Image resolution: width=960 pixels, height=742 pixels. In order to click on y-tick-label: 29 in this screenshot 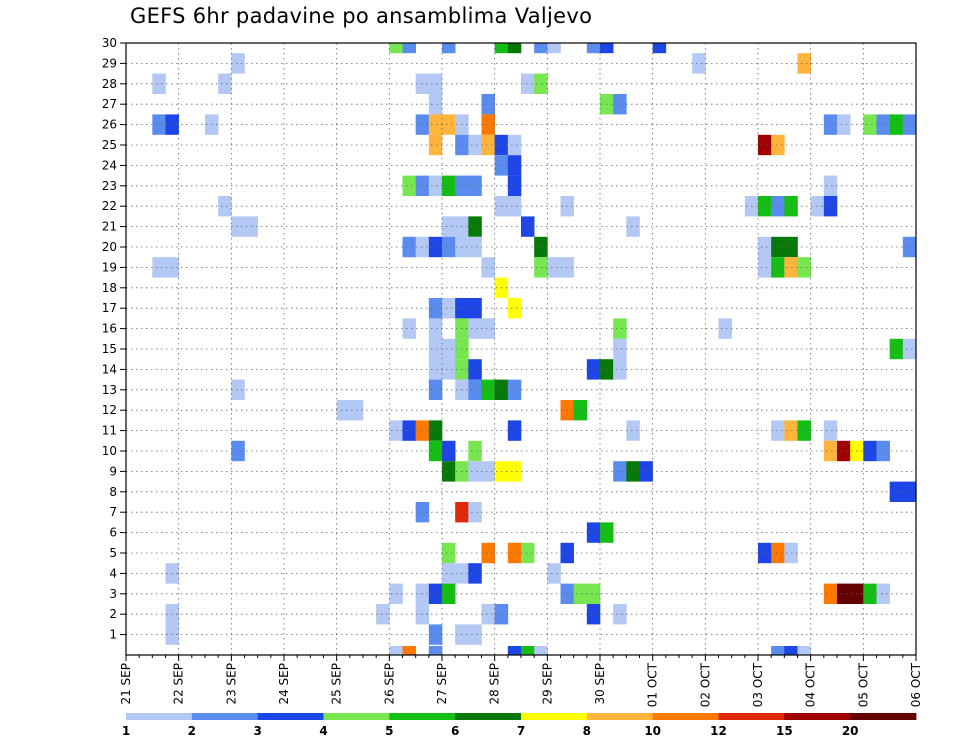, I will do `click(109, 63)`.